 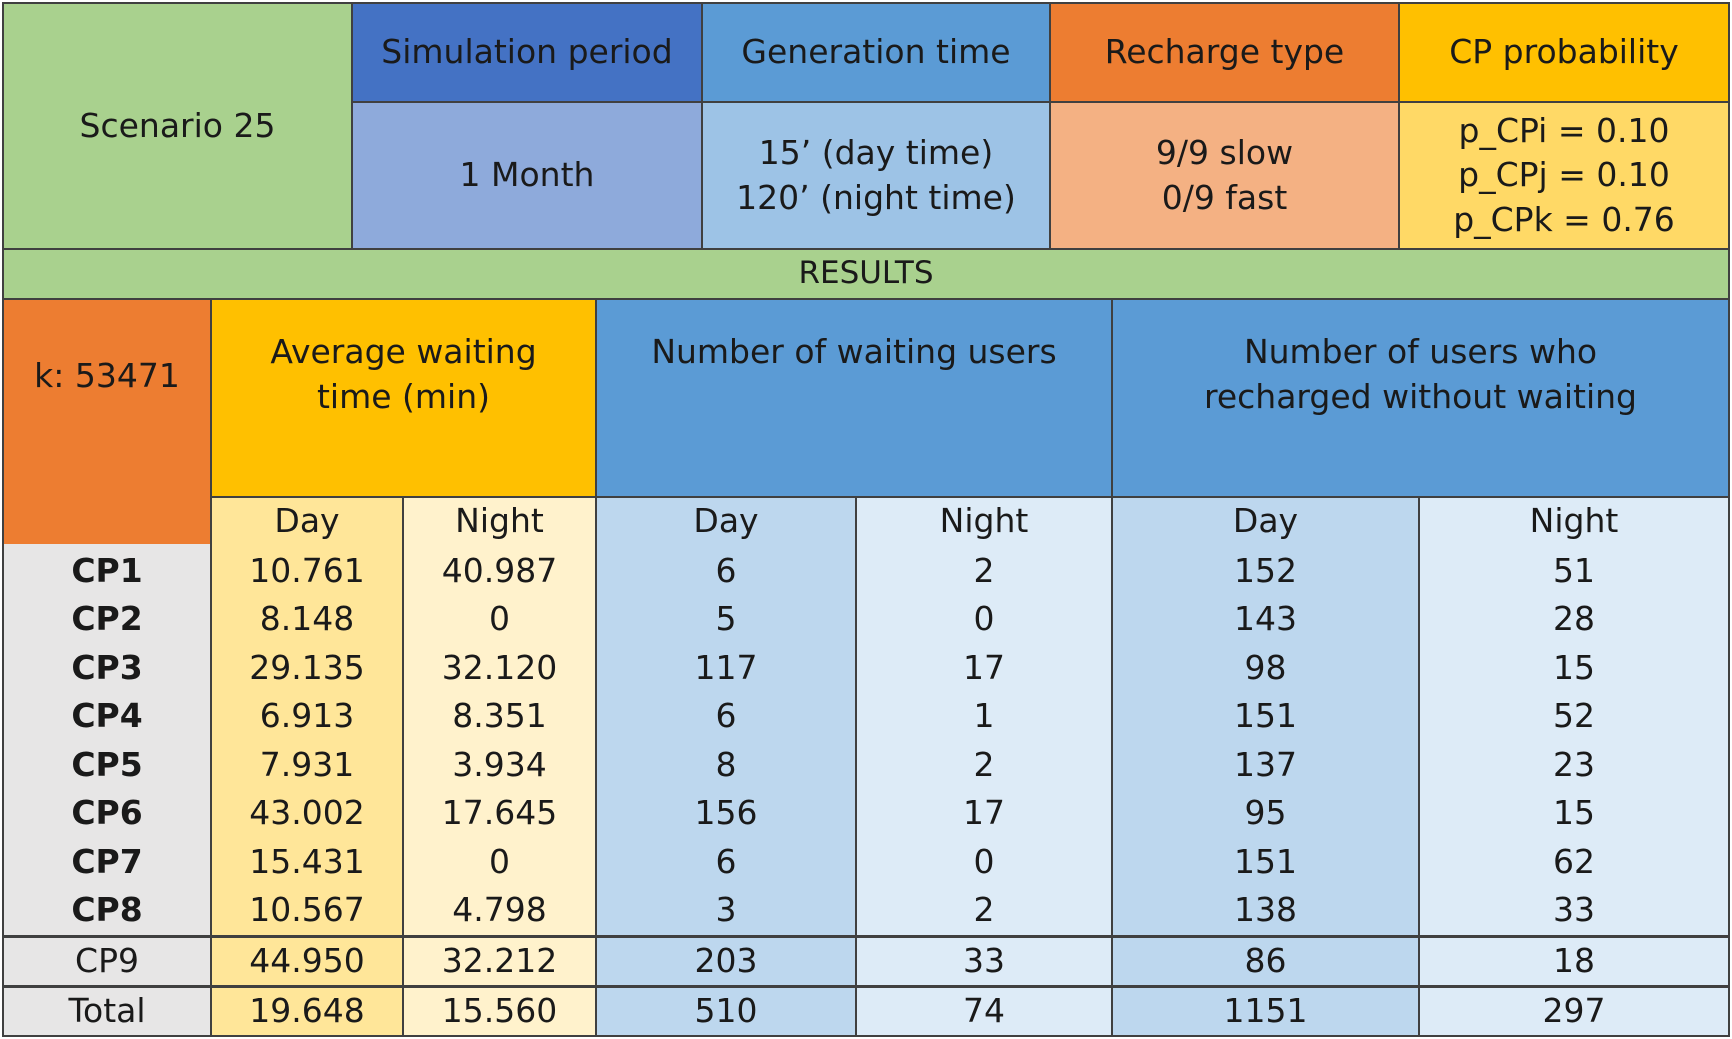 I want to click on cell-avg-night: 15.560, so click(x=499, y=1010).